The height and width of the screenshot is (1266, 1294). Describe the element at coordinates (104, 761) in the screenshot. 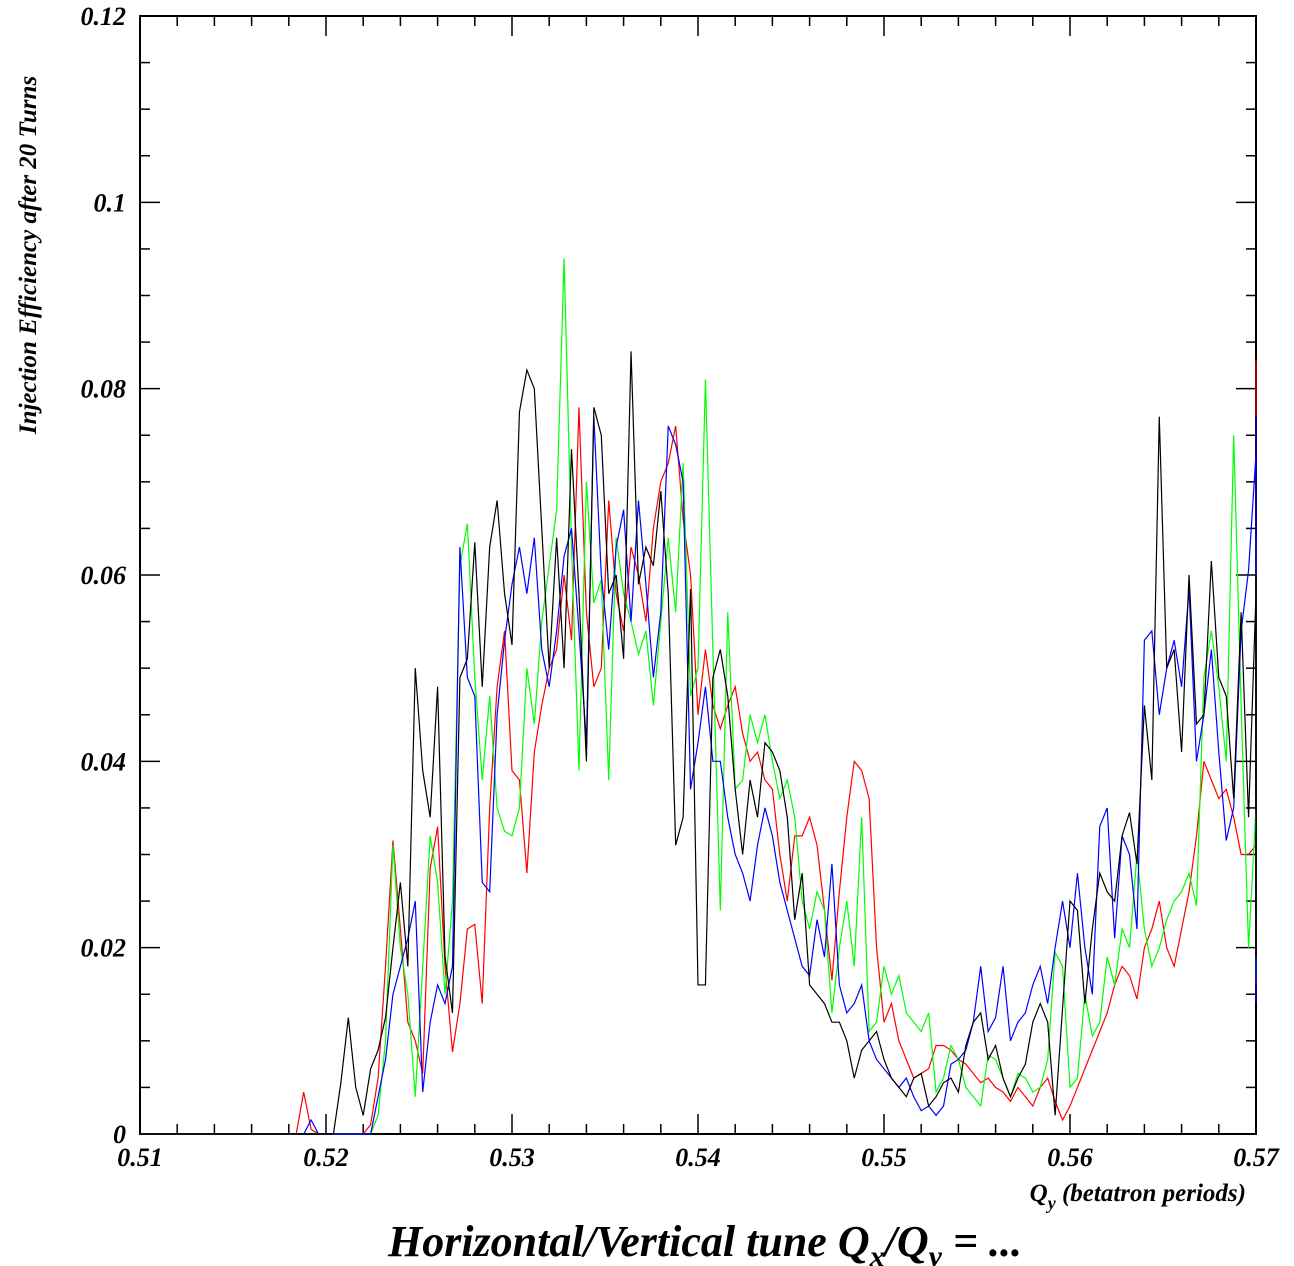

I see `y-tick-label: 0.04` at that location.